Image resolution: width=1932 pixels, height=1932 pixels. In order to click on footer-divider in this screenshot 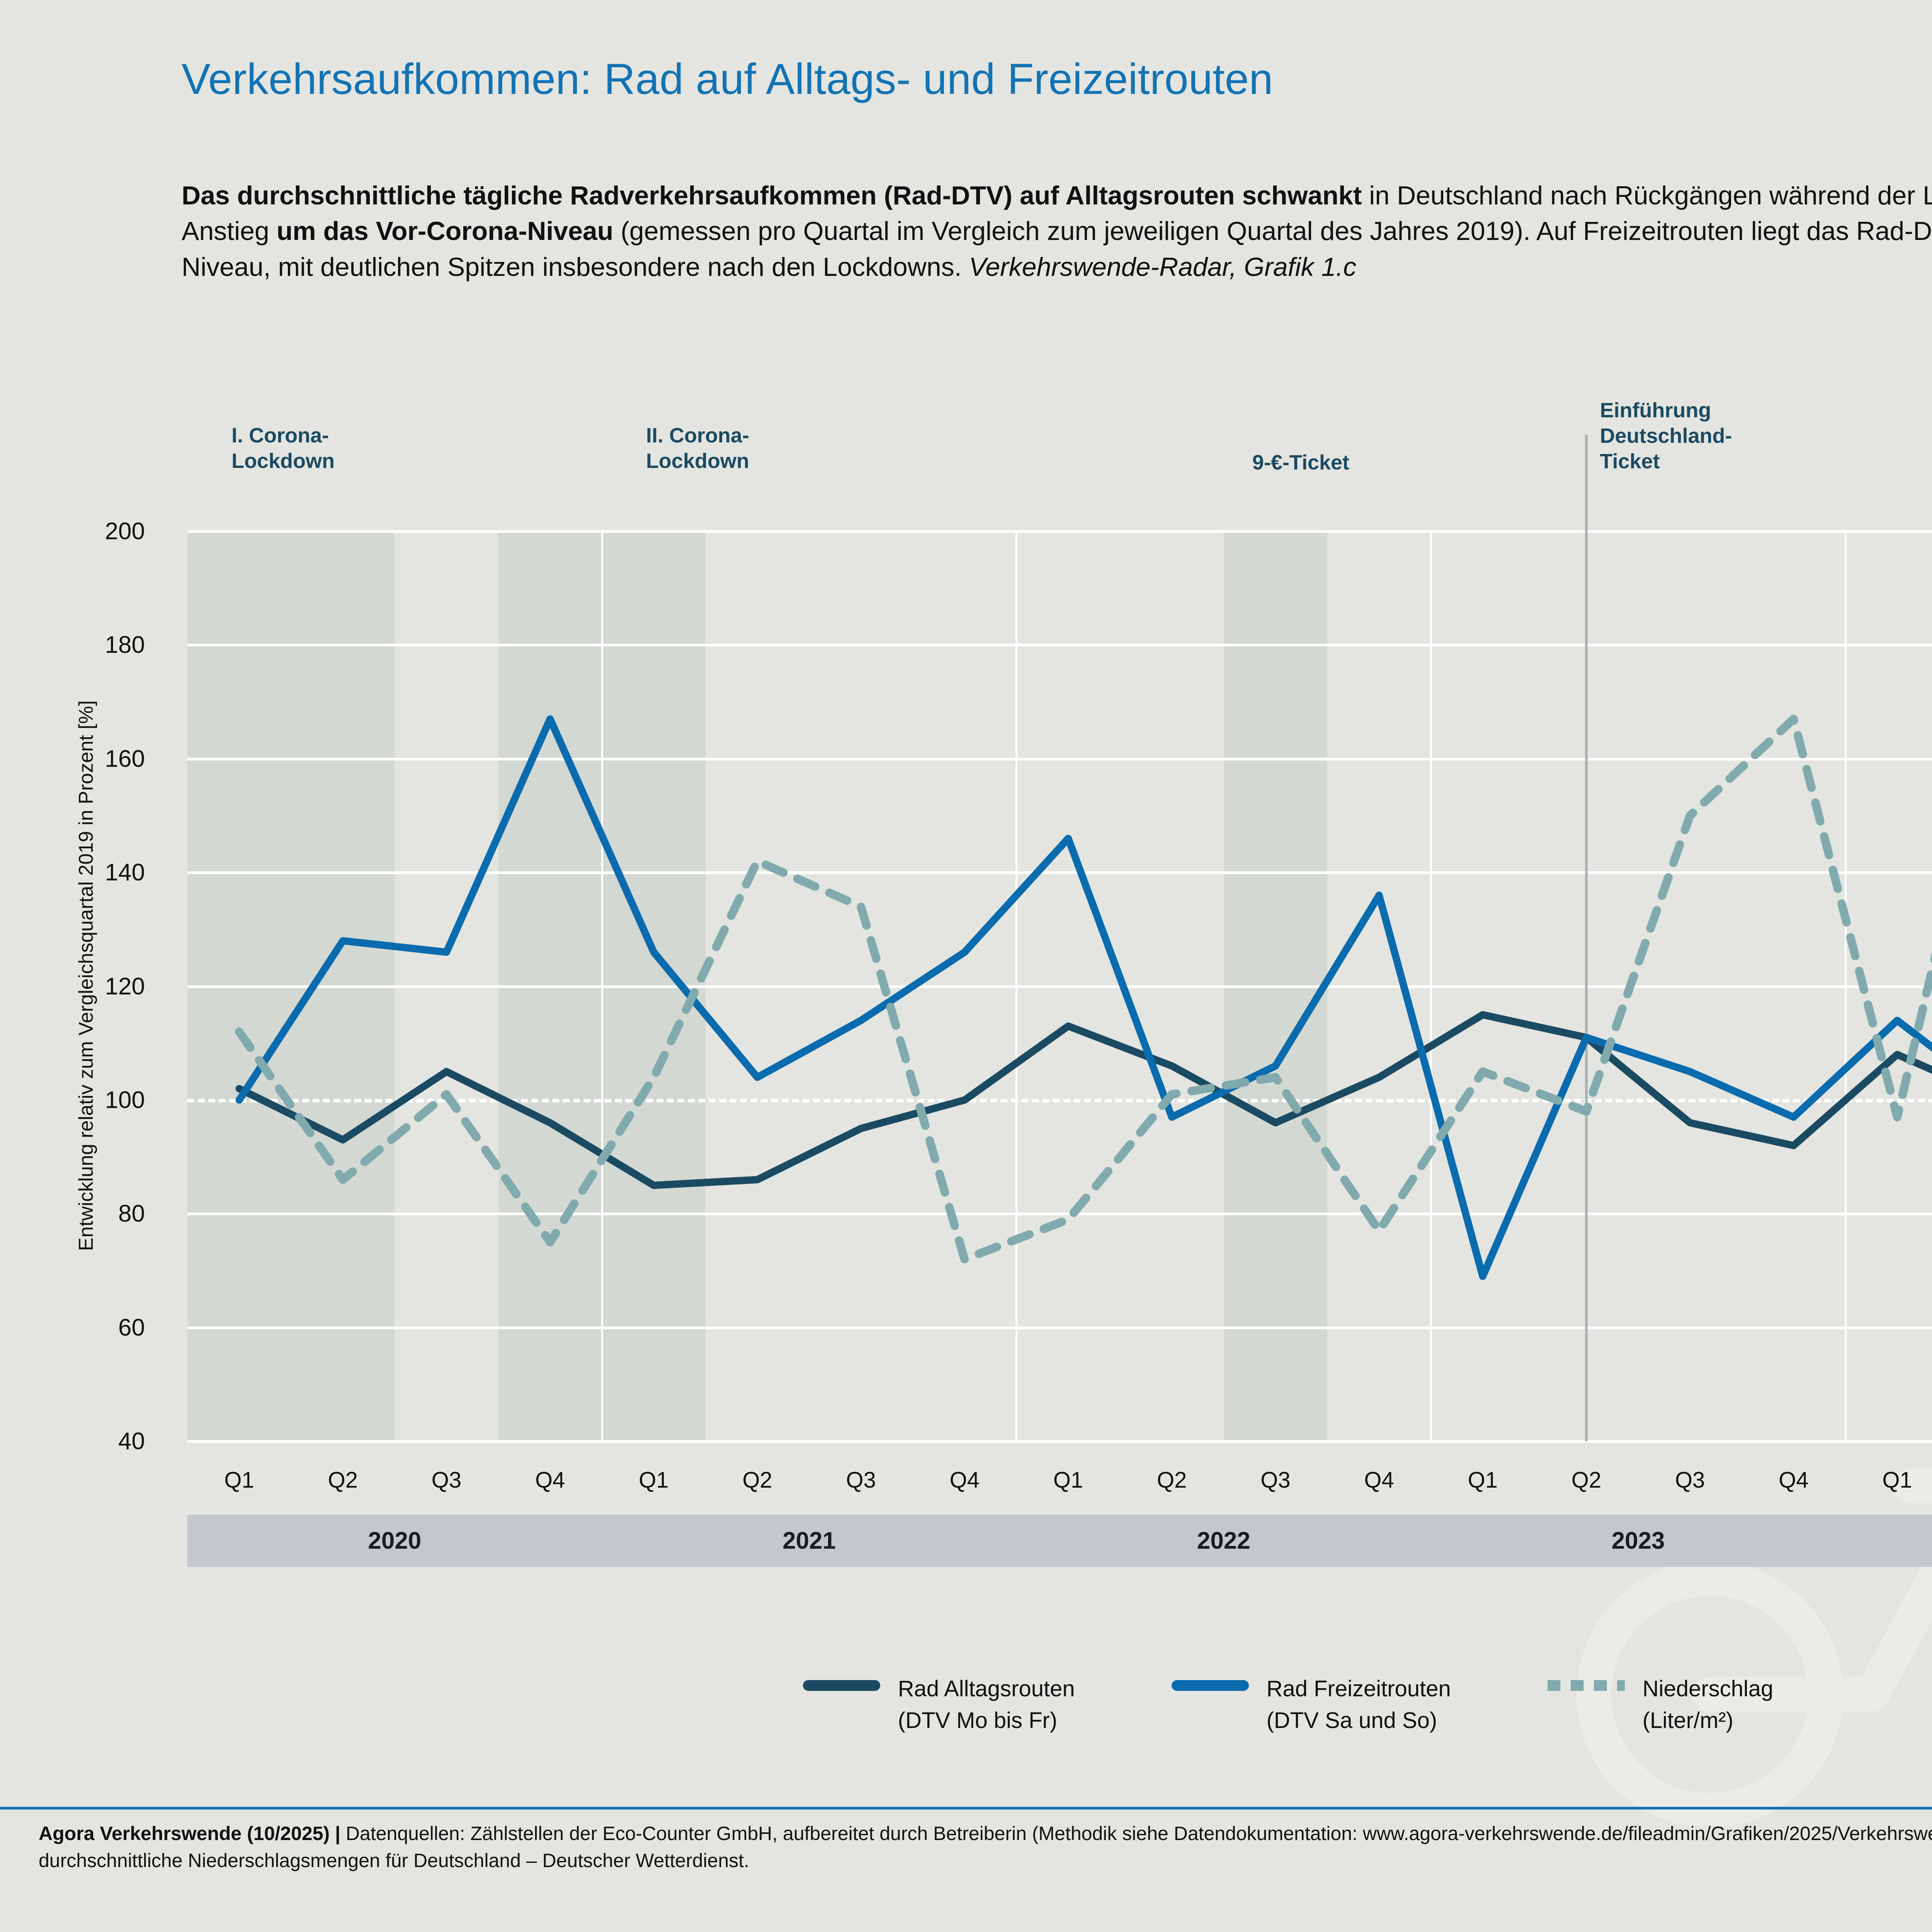, I will do `click(966, 1809)`.